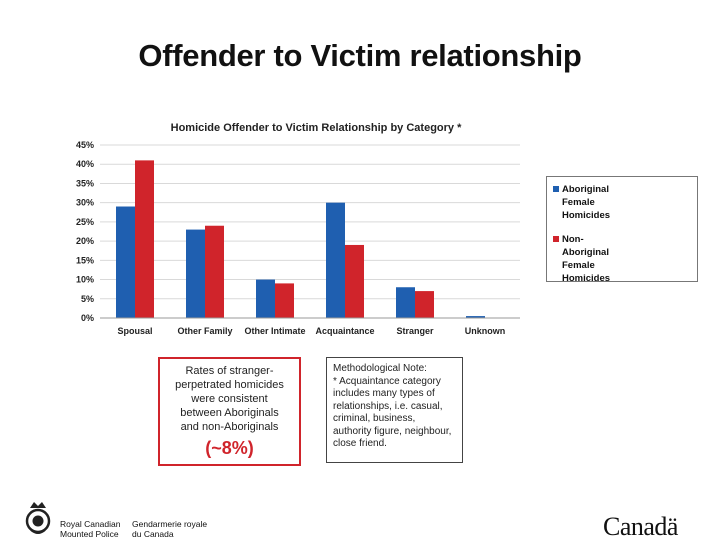 The height and width of the screenshot is (556, 720). I want to click on bars, so click(300, 239).